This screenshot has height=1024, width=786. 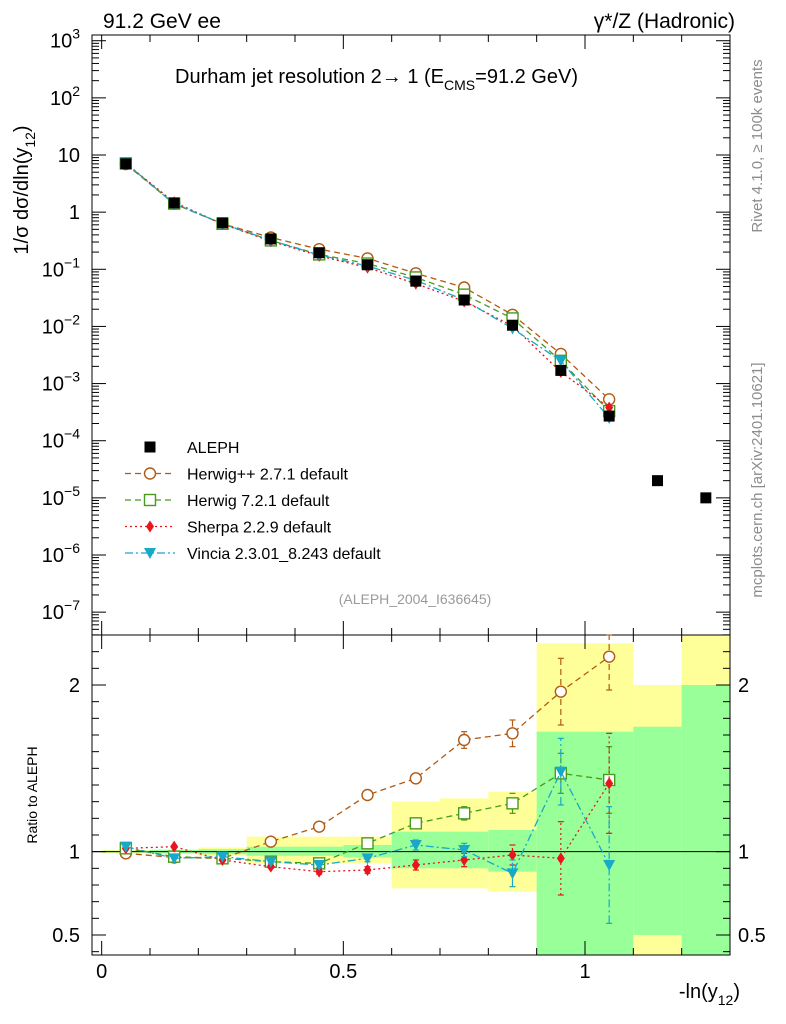 What do you see at coordinates (757, 479) in the screenshot?
I see `side-text-mcplots: mcplots.cern.ch [arXiv:2401.10621]` at bounding box center [757, 479].